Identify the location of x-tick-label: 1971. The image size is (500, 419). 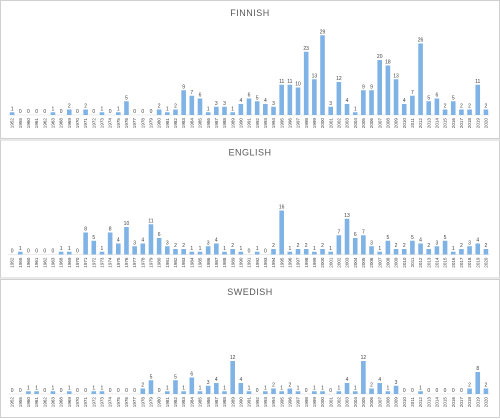
(85, 262).